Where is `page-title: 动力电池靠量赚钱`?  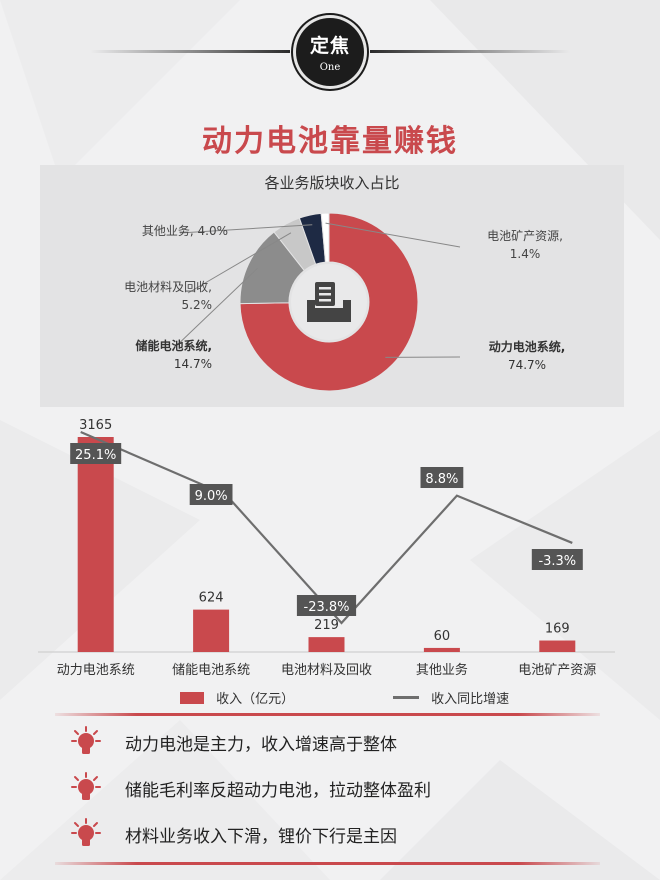
page-title: 动力电池靠量赚钱 is located at coordinates (330, 141).